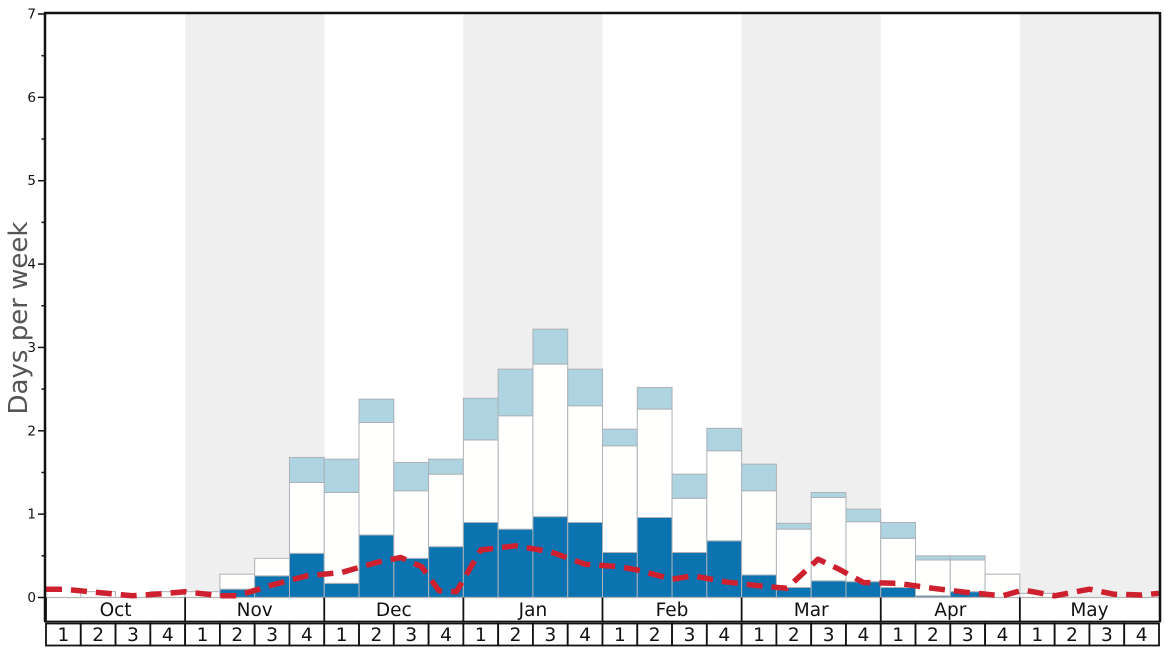 Image resolution: width=1168 pixels, height=648 pixels. What do you see at coordinates (31, 515) in the screenshot?
I see `y-tick-label: 1` at bounding box center [31, 515].